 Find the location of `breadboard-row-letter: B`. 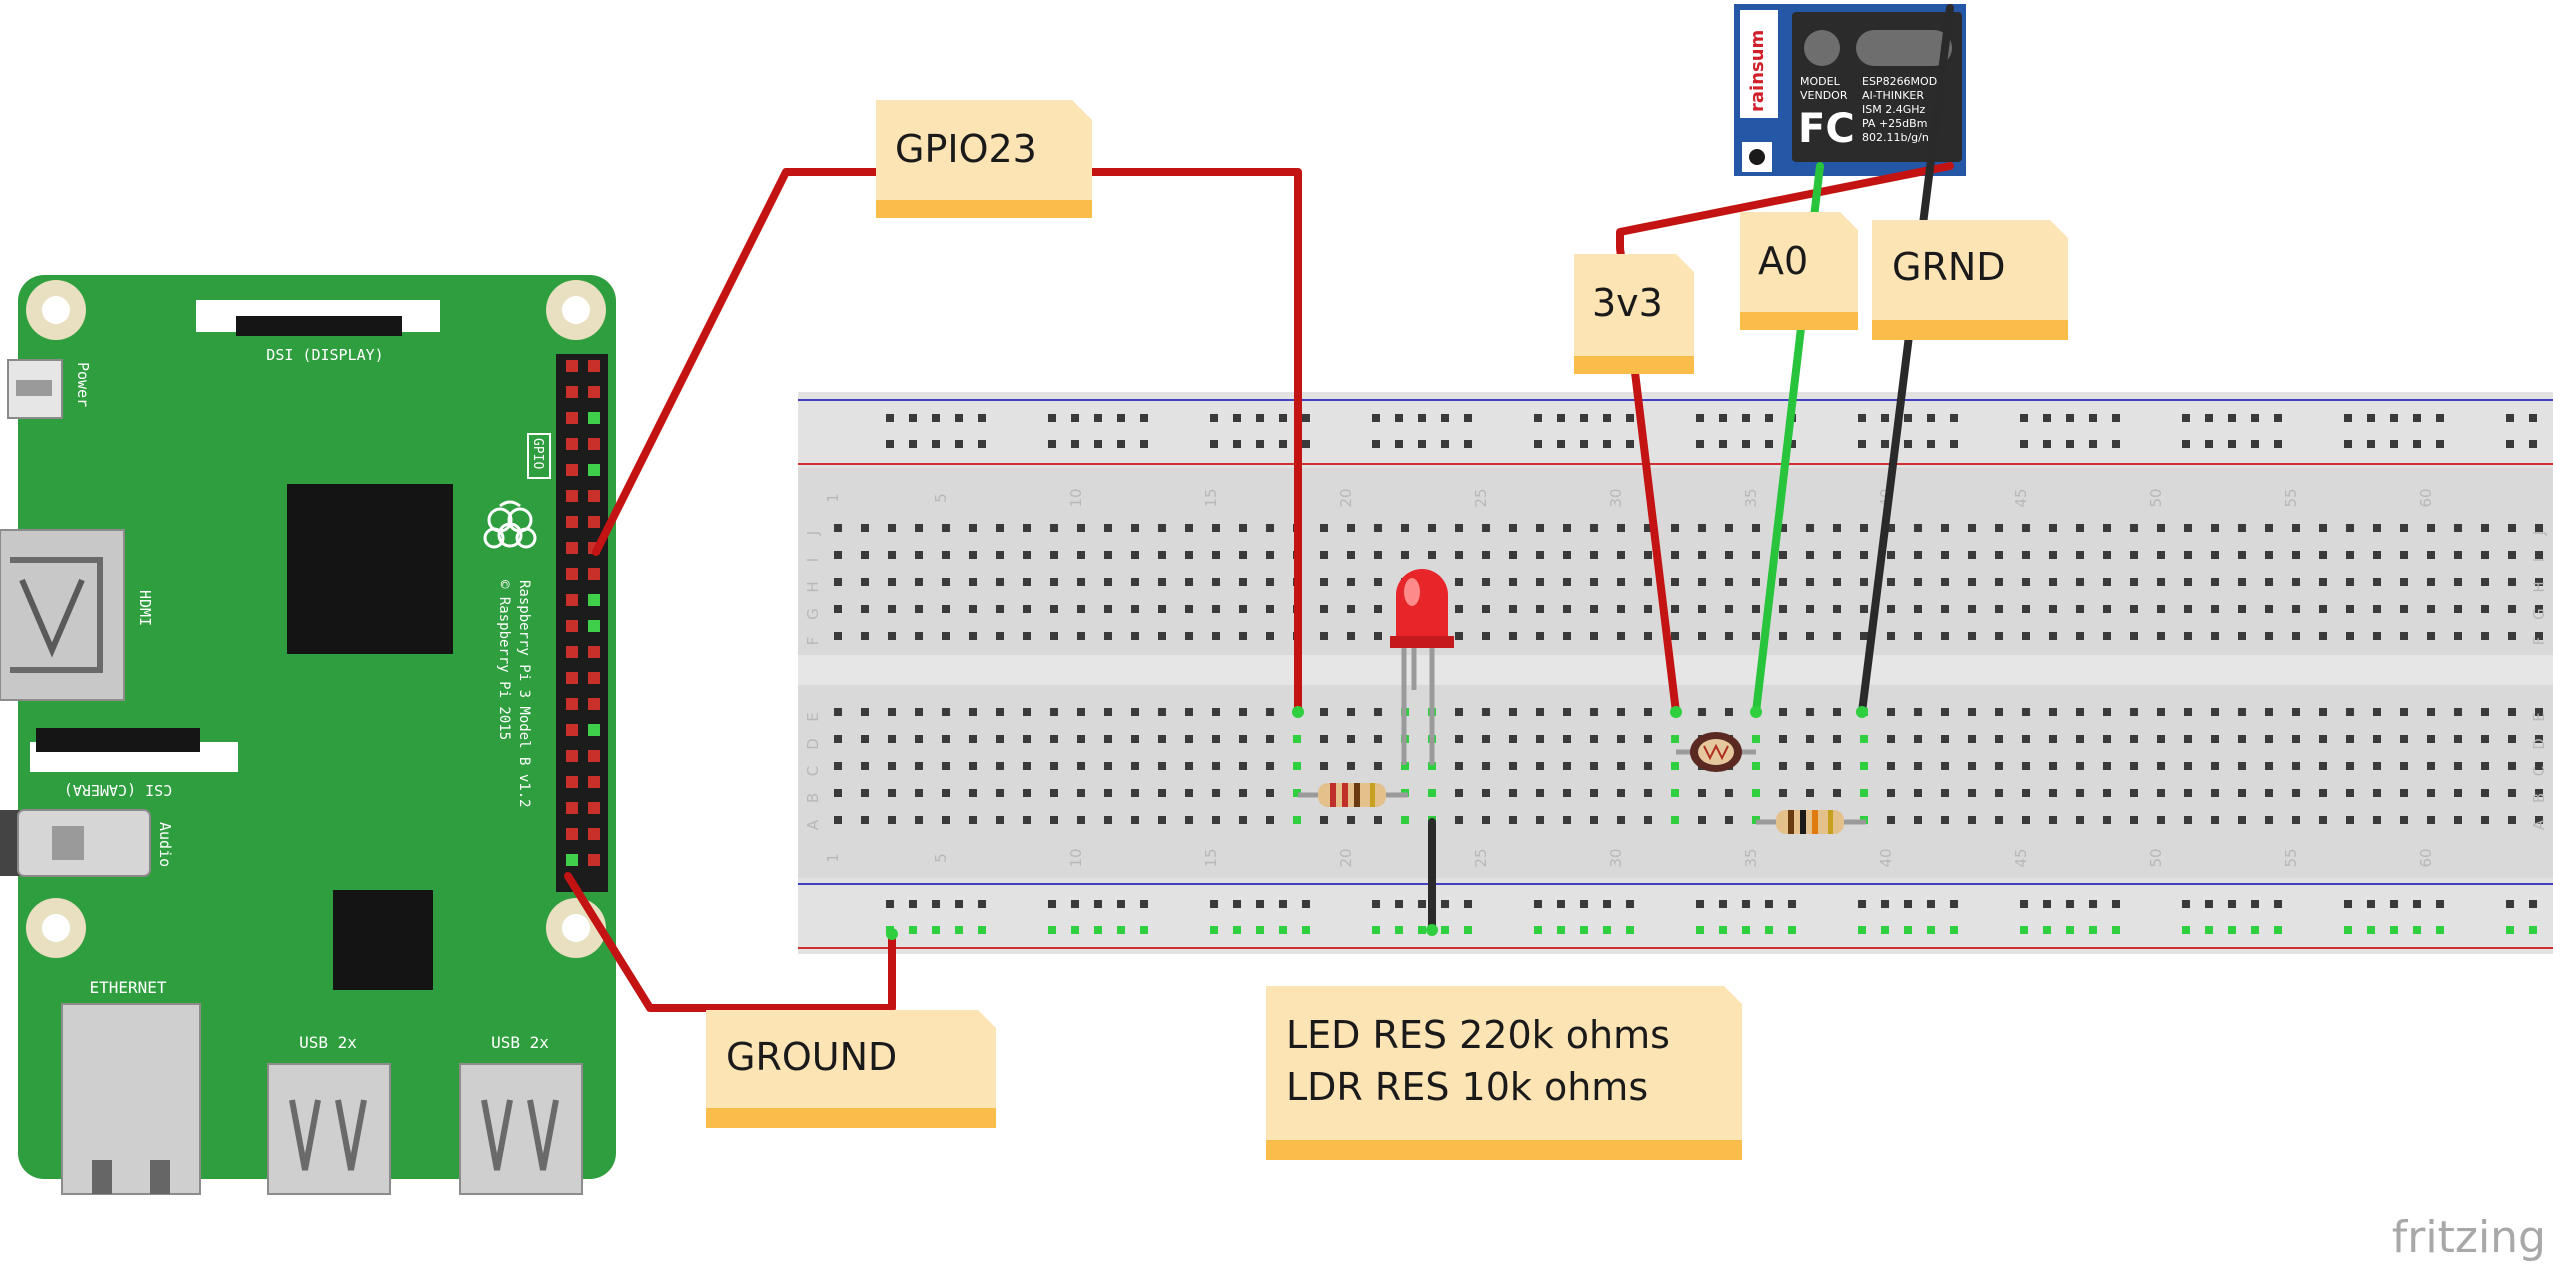

breadboard-row-letter: B is located at coordinates (813, 798).